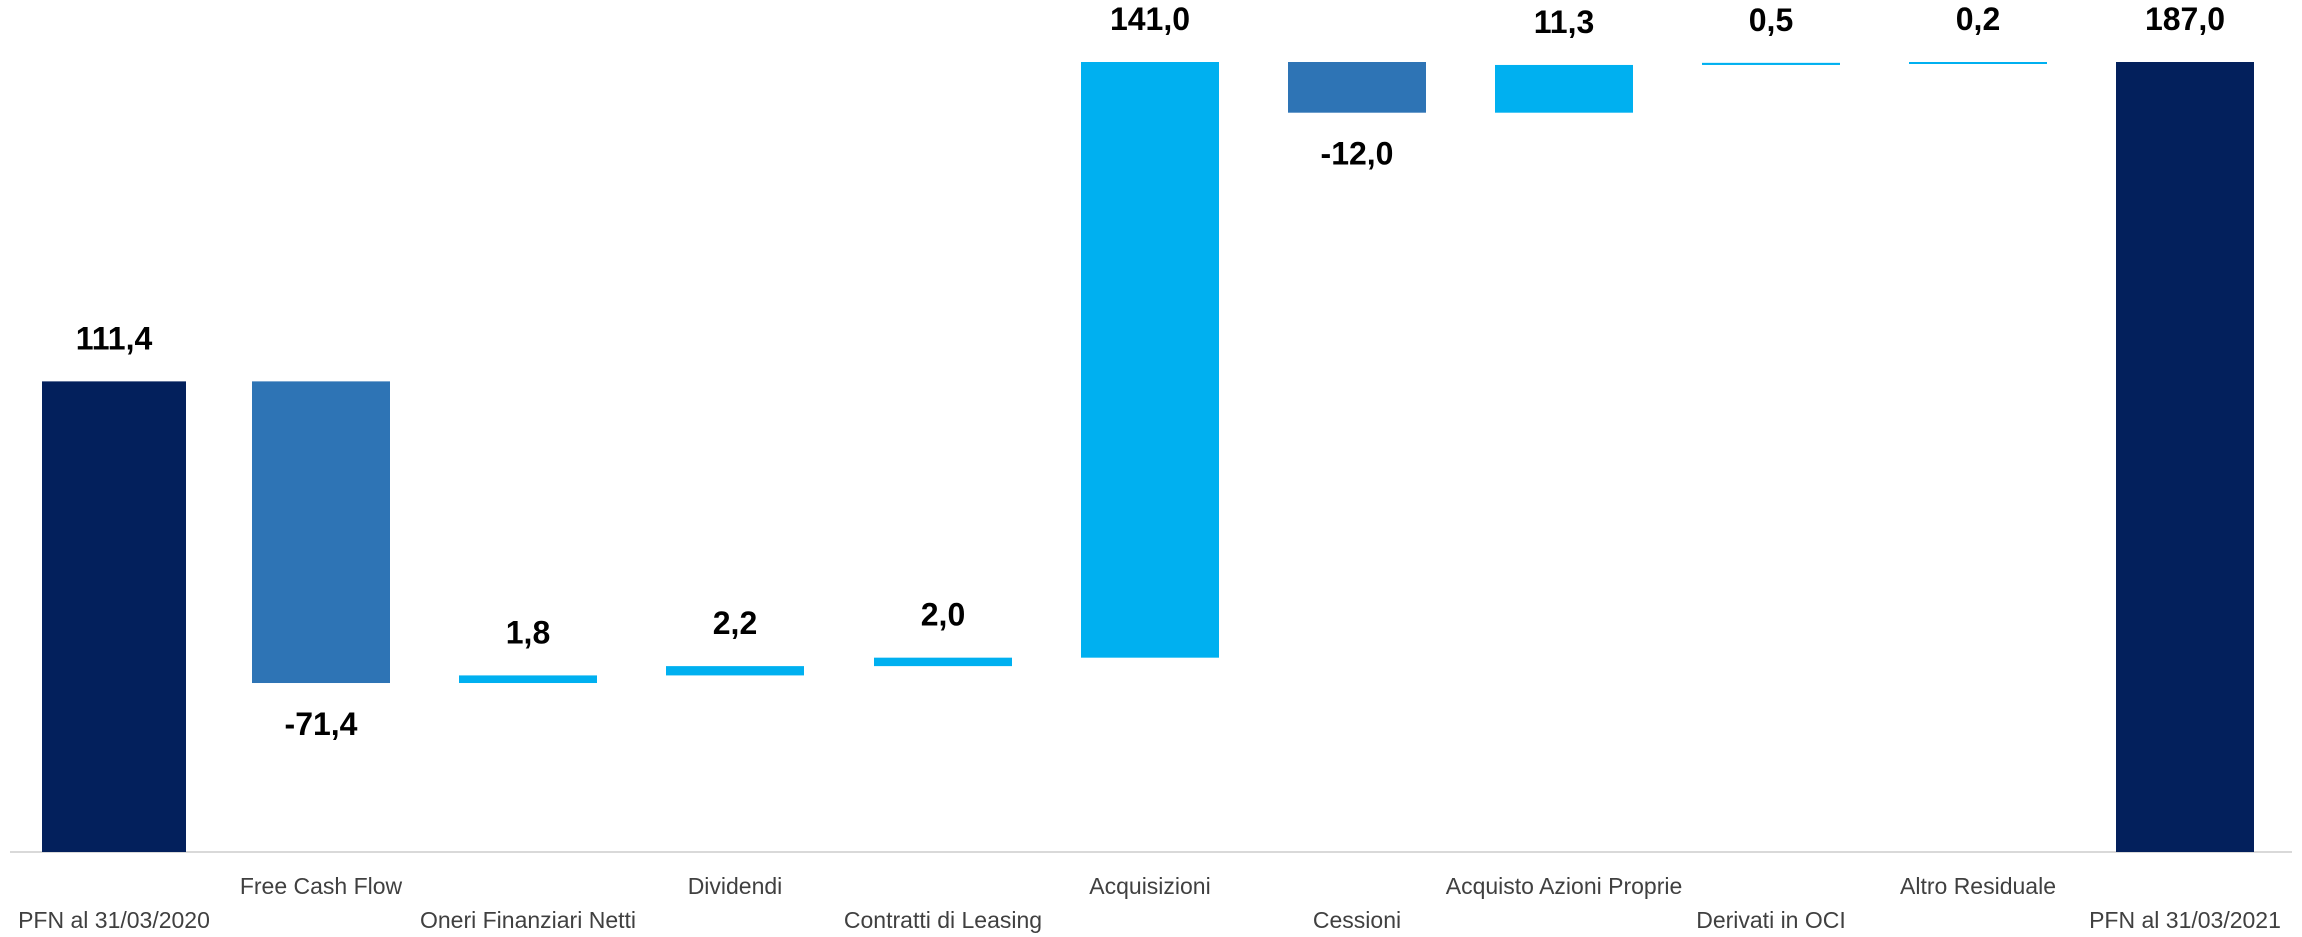 The width and height of the screenshot is (2302, 937). I want to click on category-label-2: Free Cash Flow, so click(321, 886).